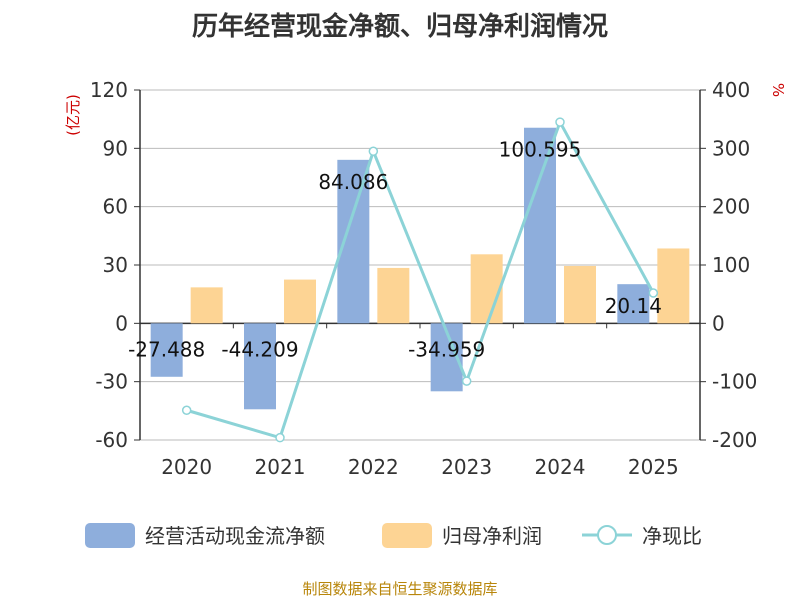  What do you see at coordinates (653, 467) in the screenshot?
I see `x-axis-tick-label: 2025` at bounding box center [653, 467].